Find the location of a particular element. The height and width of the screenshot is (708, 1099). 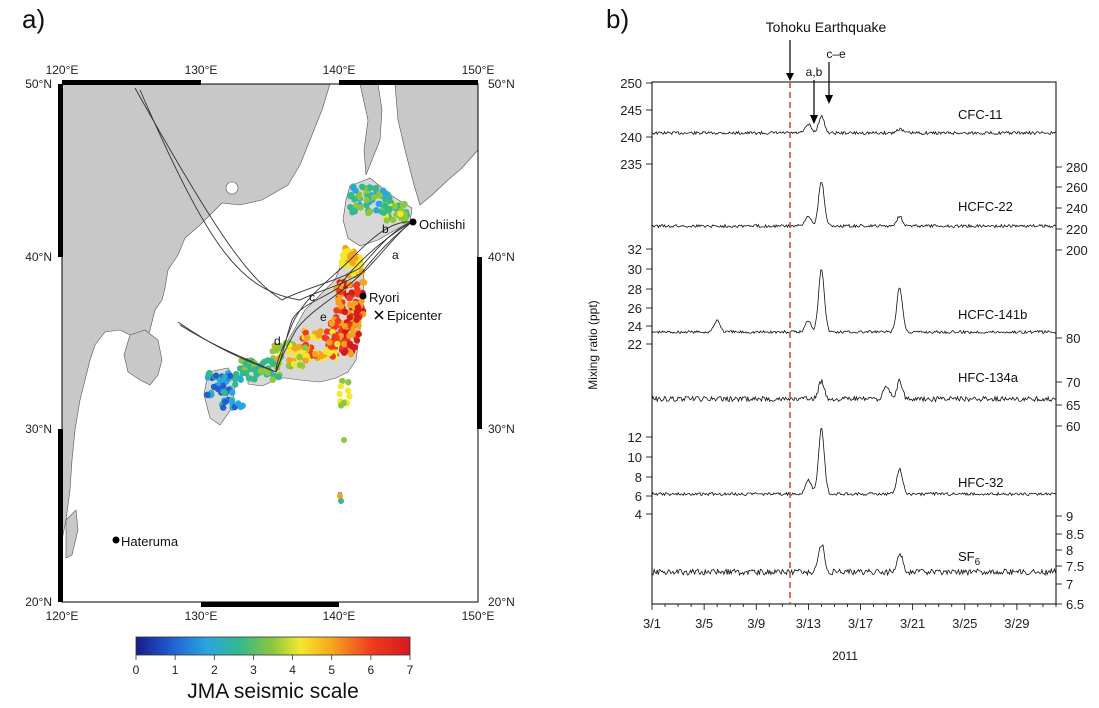

colorbar-tick-label: 7 is located at coordinates (410, 670).